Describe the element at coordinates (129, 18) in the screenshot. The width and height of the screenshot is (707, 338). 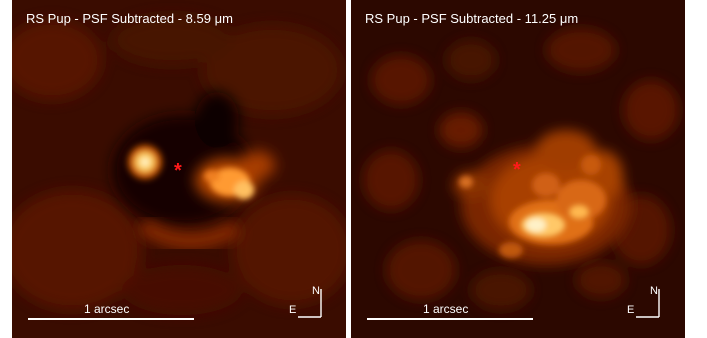
I see `panel-title: RS Pup - PSF Subtracted - 8.59 μm` at that location.